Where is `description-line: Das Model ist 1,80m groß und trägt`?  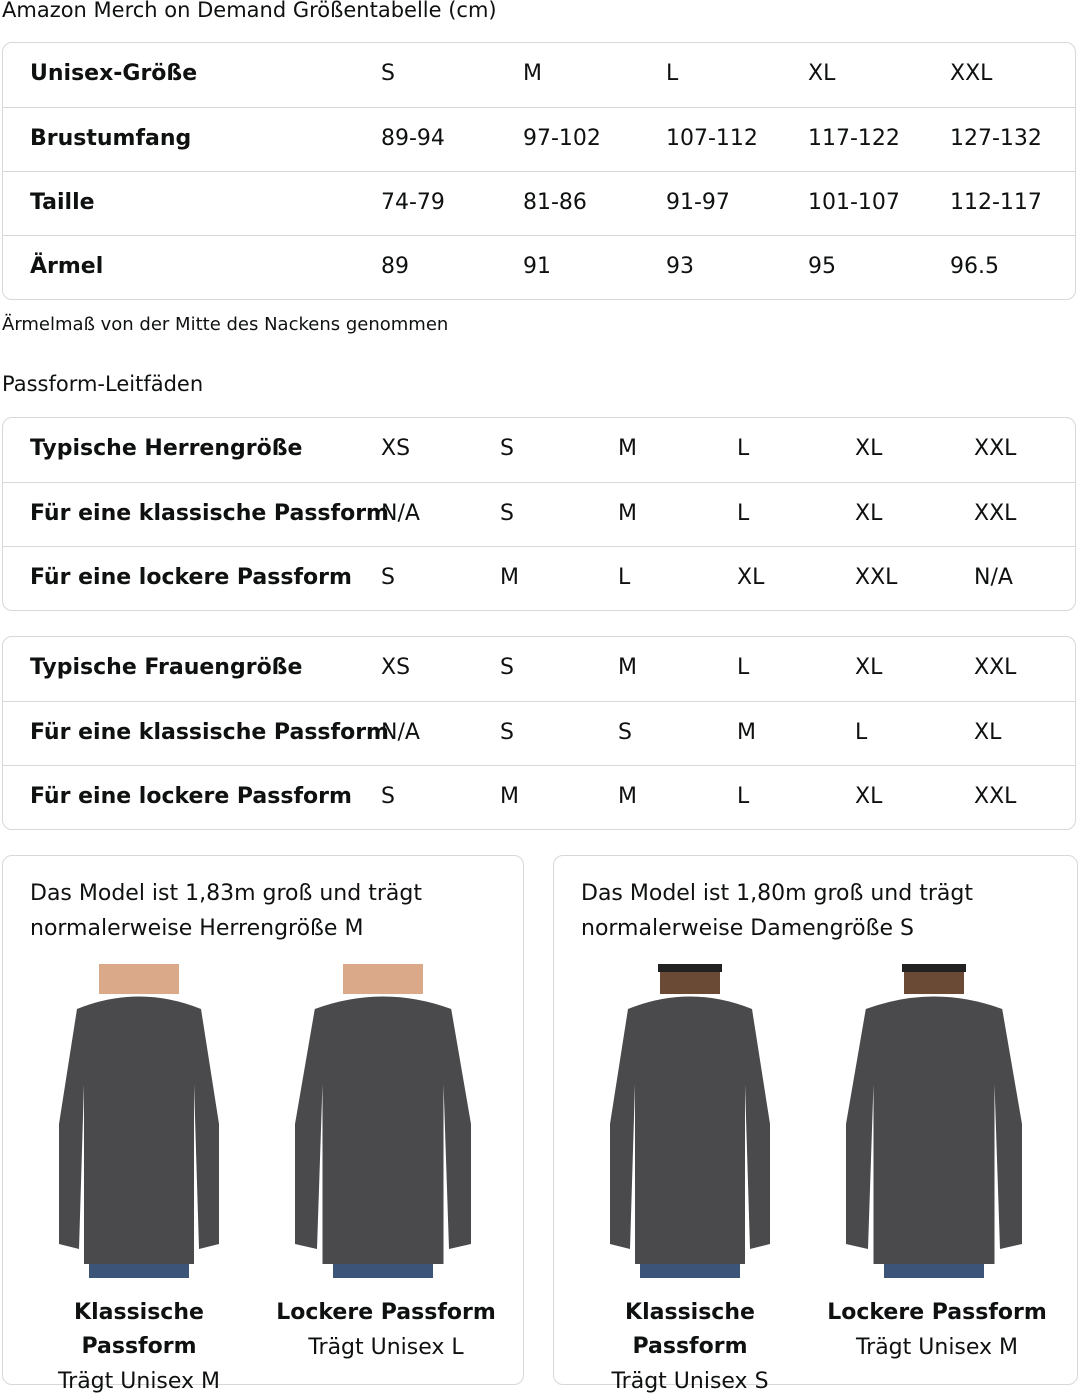
description-line: Das Model ist 1,80m groß und trägt is located at coordinates (777, 893).